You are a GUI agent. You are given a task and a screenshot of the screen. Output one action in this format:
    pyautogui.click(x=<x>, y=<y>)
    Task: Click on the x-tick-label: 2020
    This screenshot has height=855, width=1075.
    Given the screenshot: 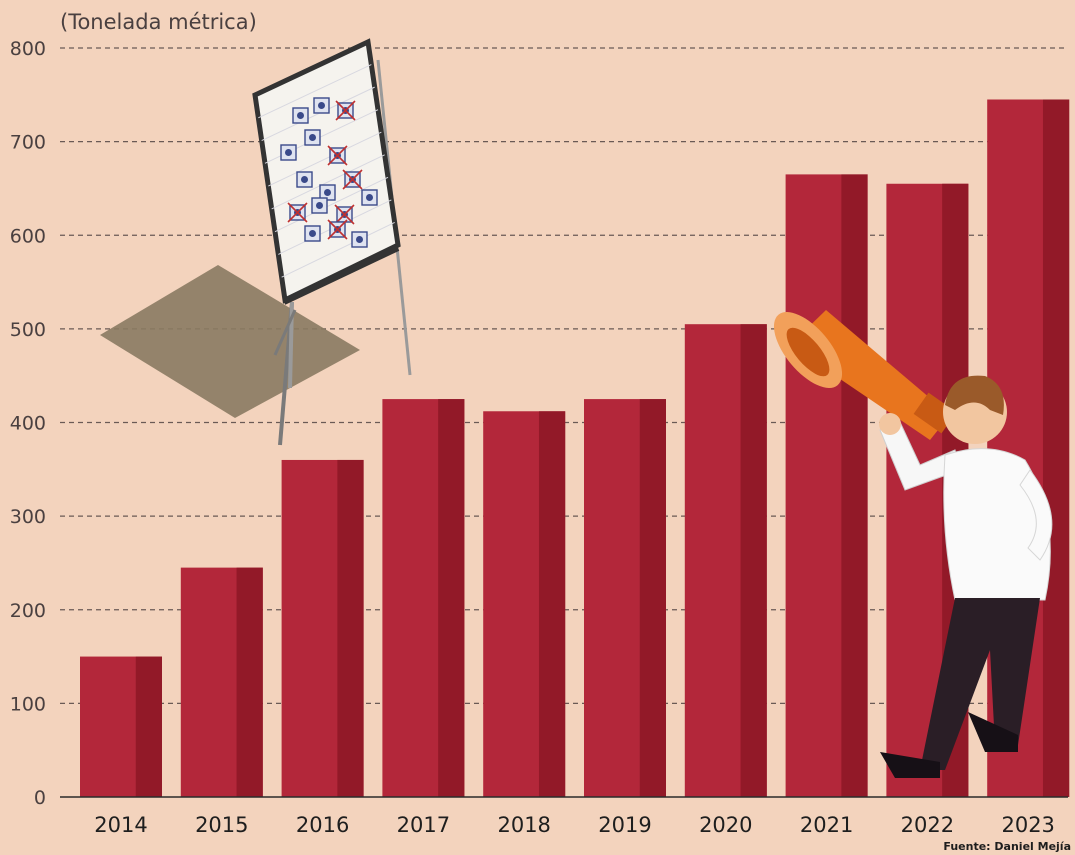 What is the action you would take?
    pyautogui.click(x=725, y=825)
    